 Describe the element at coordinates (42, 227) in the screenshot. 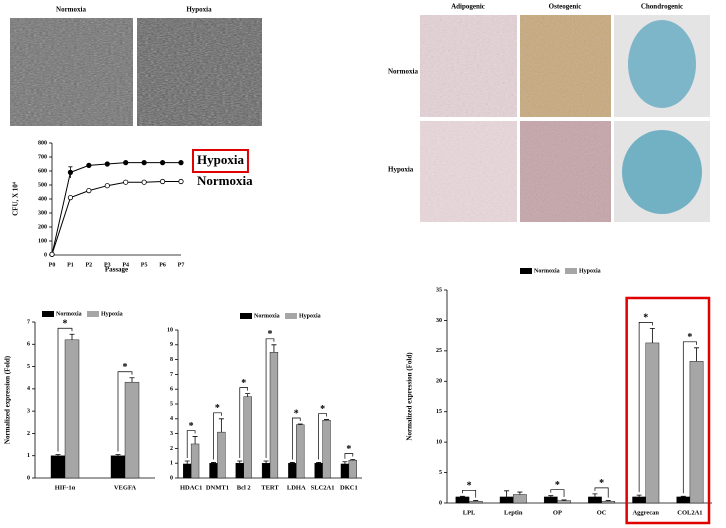

I see `y-tick-label: 200` at that location.